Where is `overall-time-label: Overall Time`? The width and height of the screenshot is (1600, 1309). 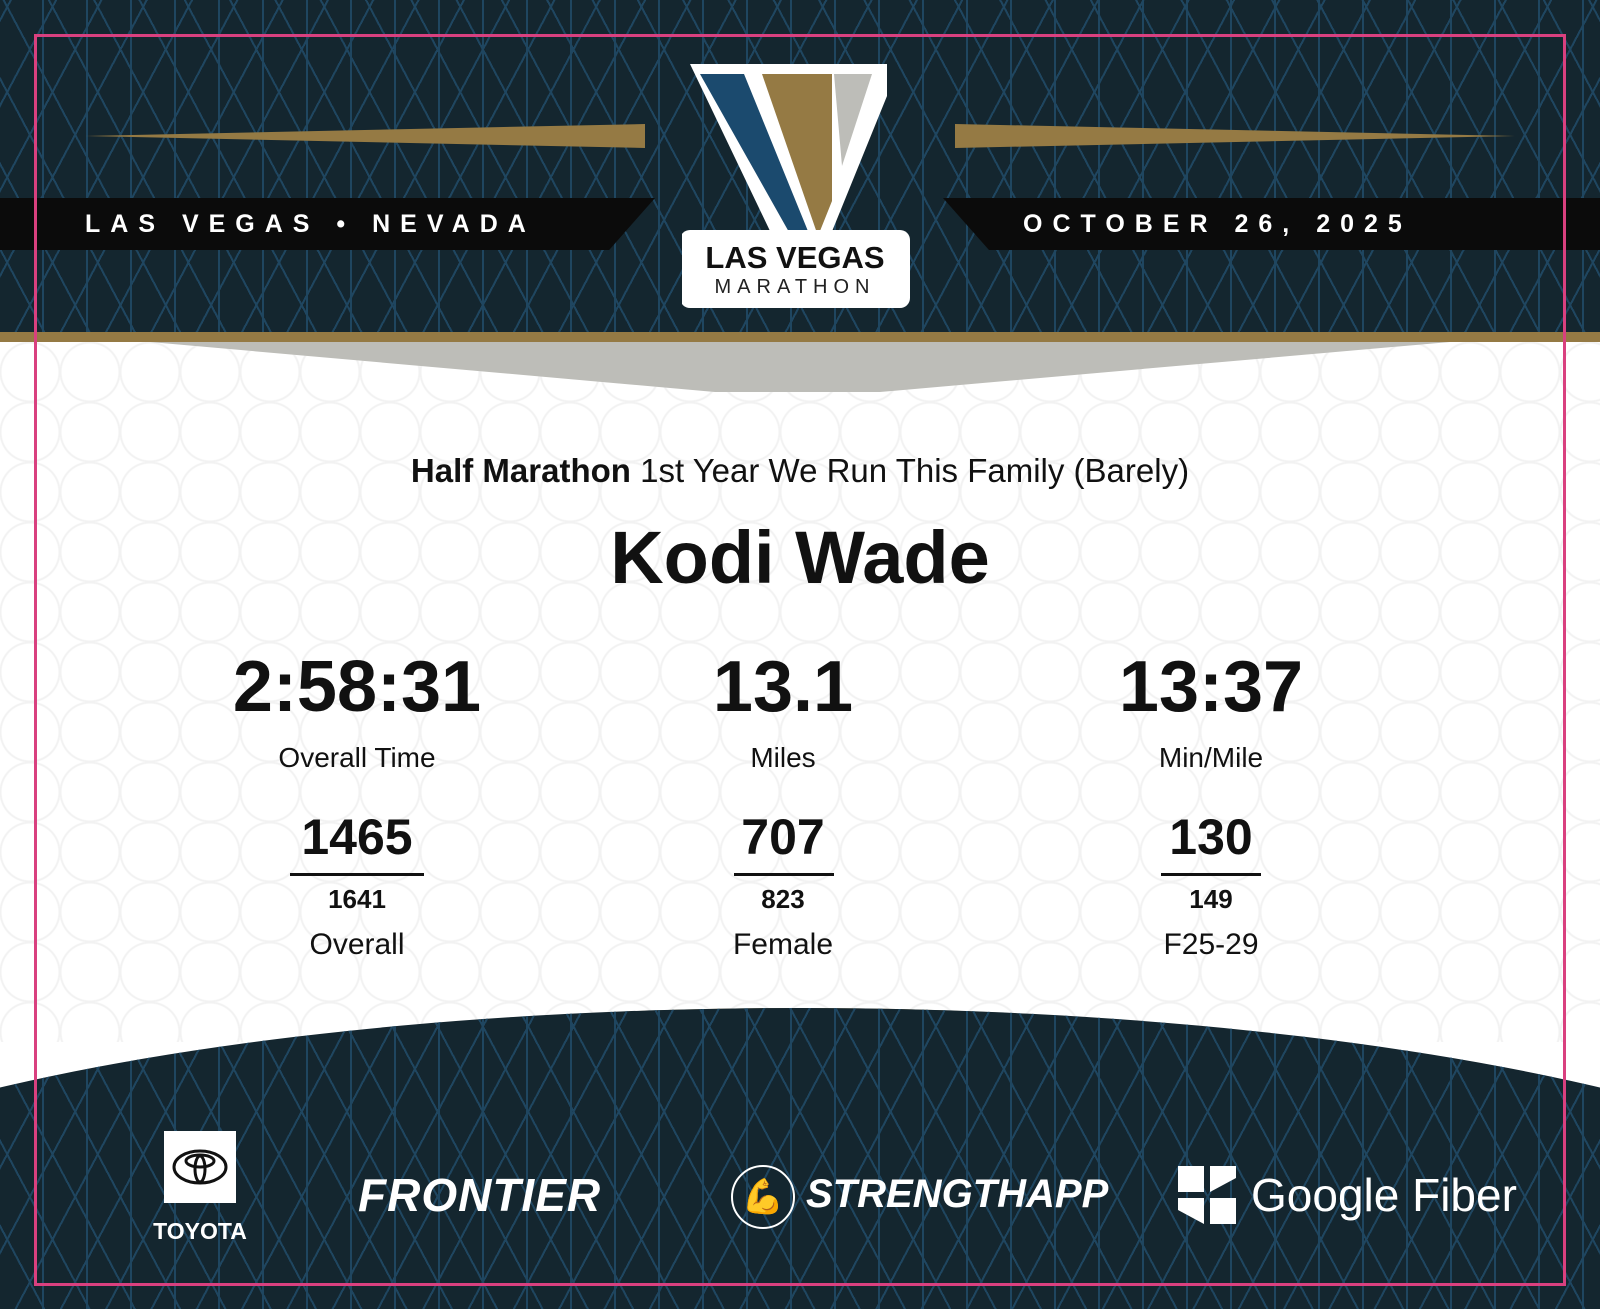
overall-time-label: Overall Time is located at coordinates (357, 757).